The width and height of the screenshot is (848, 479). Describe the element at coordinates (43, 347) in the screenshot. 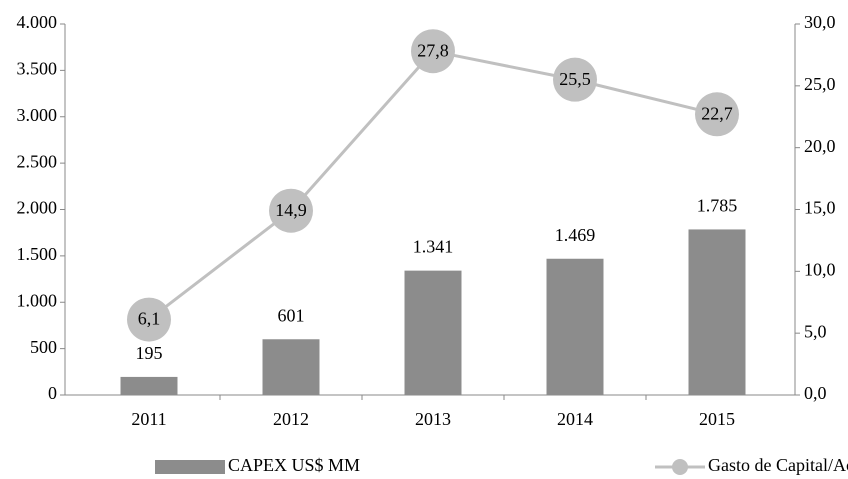

I see `y-tick-label: 500` at that location.